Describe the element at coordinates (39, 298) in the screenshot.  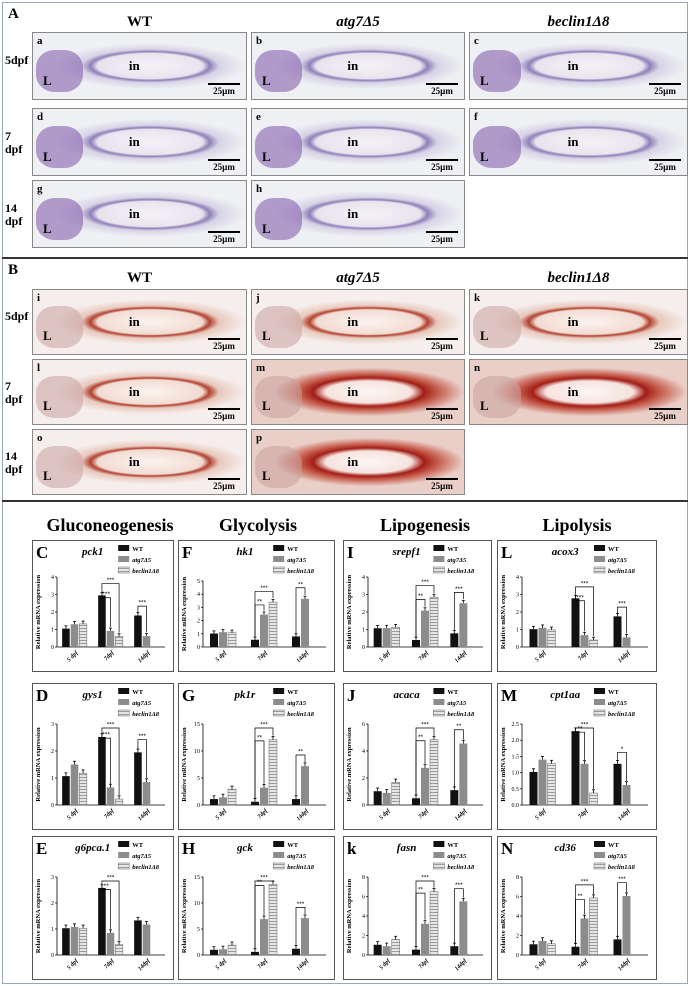
I see `image-letter: i` at that location.